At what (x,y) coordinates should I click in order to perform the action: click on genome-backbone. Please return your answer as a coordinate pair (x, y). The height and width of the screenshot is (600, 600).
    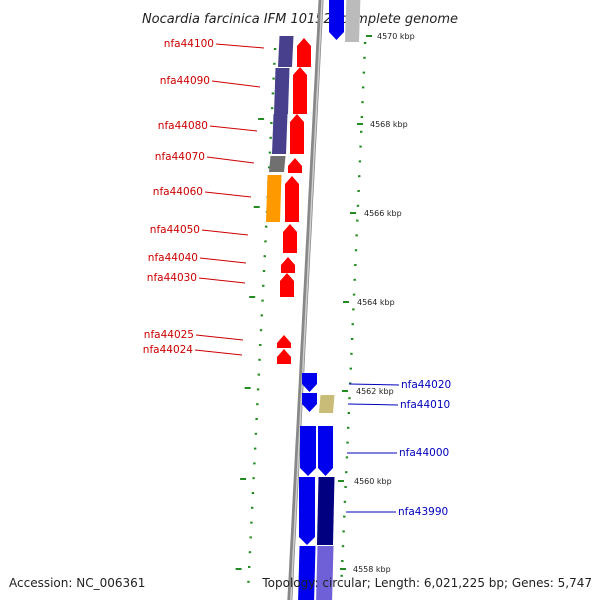
    Looking at the image, I should click on (305, 300).